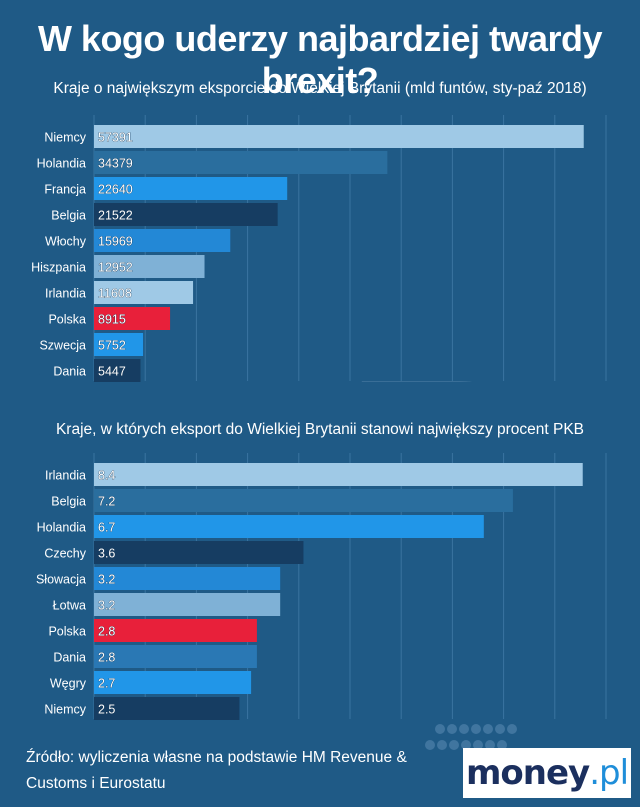  Describe the element at coordinates (115, 216) in the screenshot. I see `chart1-value-label: 21522` at that location.